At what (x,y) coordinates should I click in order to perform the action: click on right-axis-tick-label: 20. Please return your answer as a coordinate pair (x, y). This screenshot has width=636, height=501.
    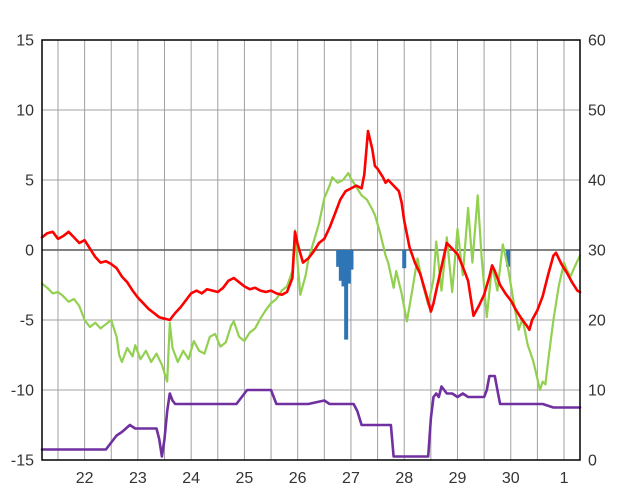
    Looking at the image, I should click on (597, 321).